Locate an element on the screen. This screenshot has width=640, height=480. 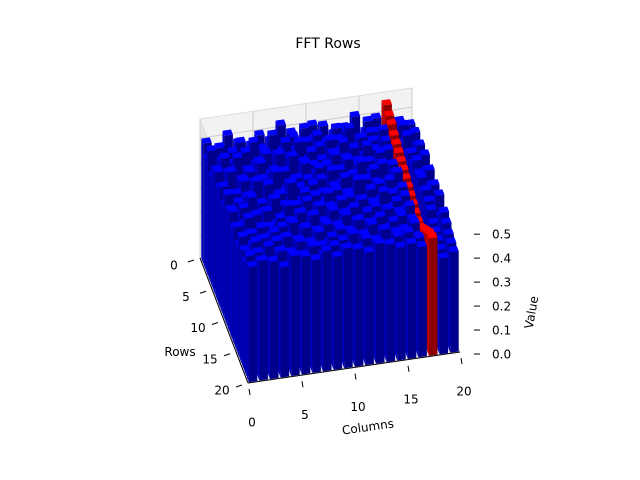
y-tick-label: 15 is located at coordinates (209, 359).